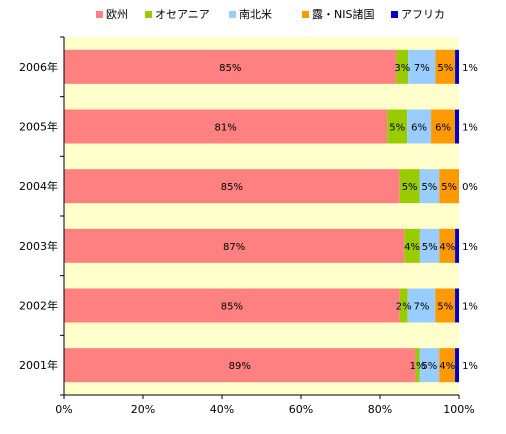 This screenshot has width=506, height=434. I want to click on data-label-4-6: 4%, so click(447, 366).